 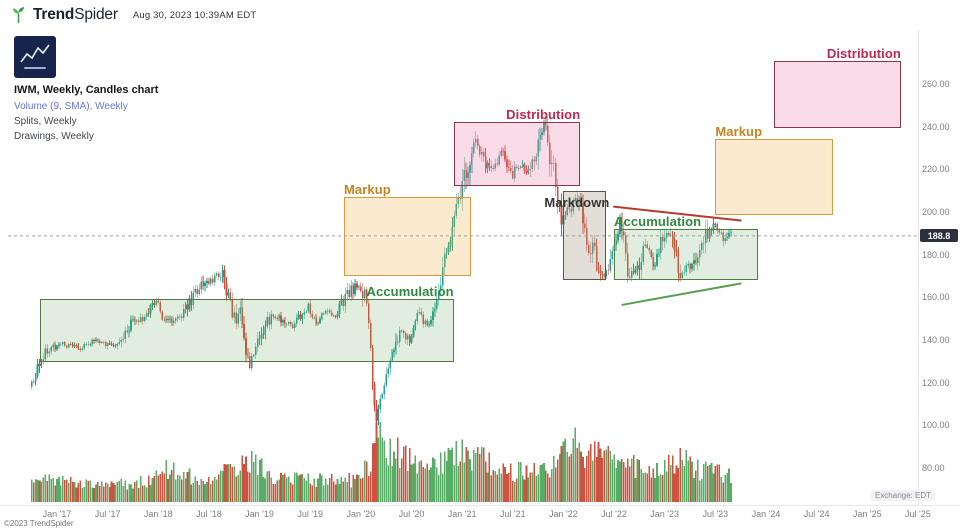 I want to click on brand-spider: Spider, so click(x=96, y=14).